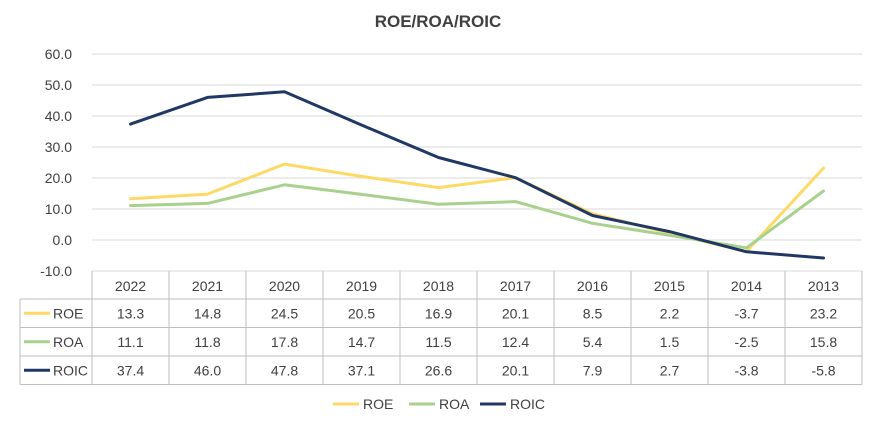 The height and width of the screenshot is (426, 876). Describe the element at coordinates (746, 342) in the screenshot. I see `table-cell-value: -2.5` at that location.